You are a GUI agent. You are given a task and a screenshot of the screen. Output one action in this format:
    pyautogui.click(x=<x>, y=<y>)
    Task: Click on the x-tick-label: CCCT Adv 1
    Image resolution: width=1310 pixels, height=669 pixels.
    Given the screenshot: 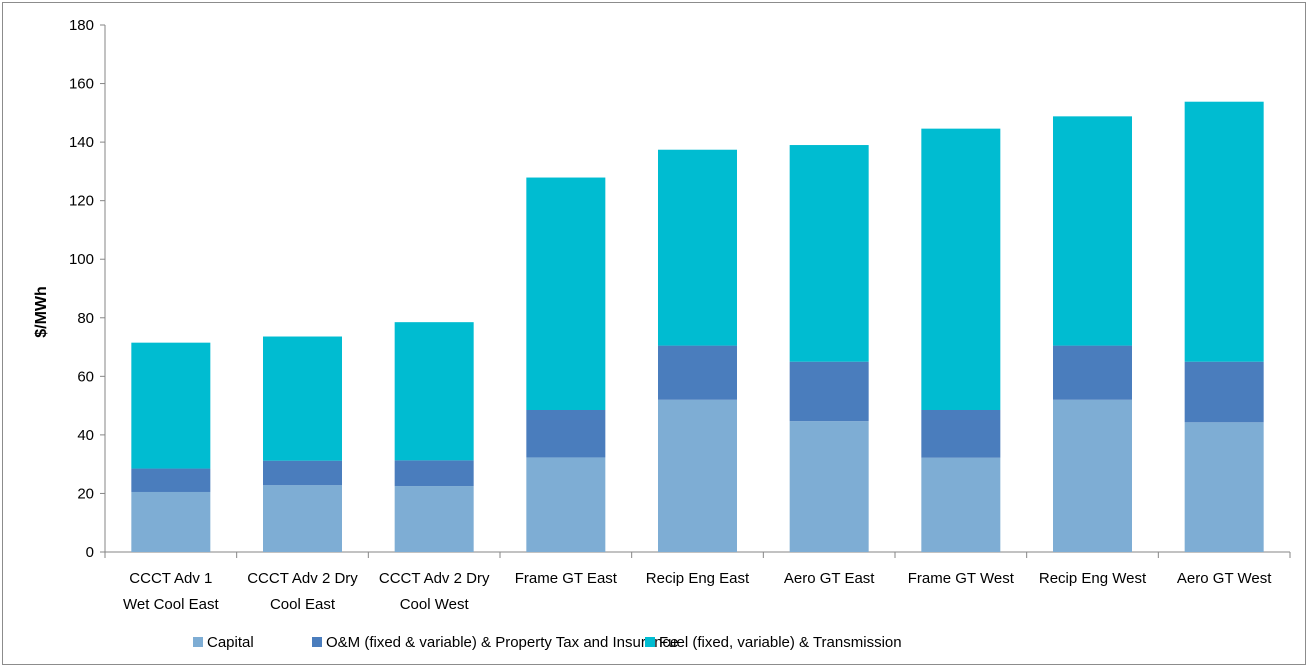 What is the action you would take?
    pyautogui.click(x=170, y=578)
    